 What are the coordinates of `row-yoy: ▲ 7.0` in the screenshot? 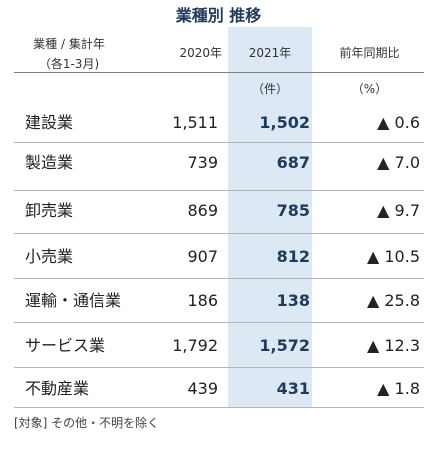 It's located at (398, 162).